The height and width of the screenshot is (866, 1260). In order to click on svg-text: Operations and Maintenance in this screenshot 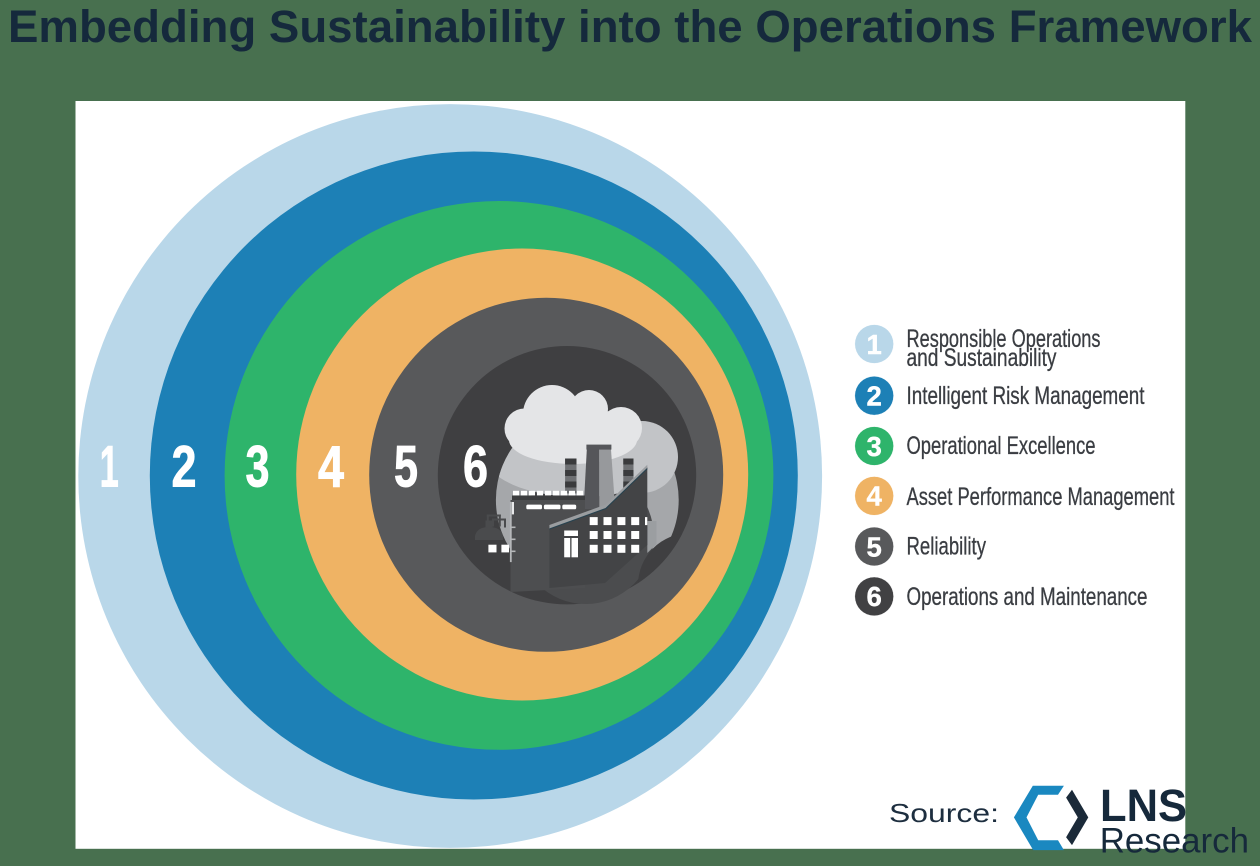, I will do `click(1027, 597)`.